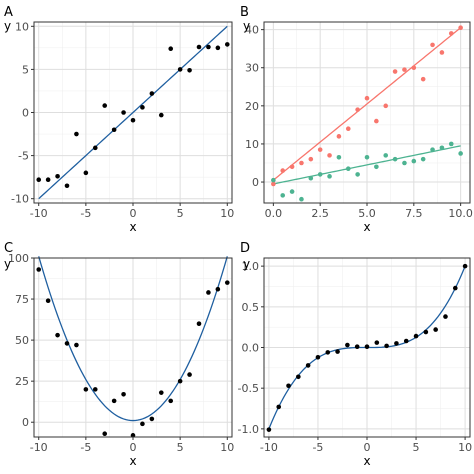  I want to click on x-tick-label: -10, so click(39, 447).